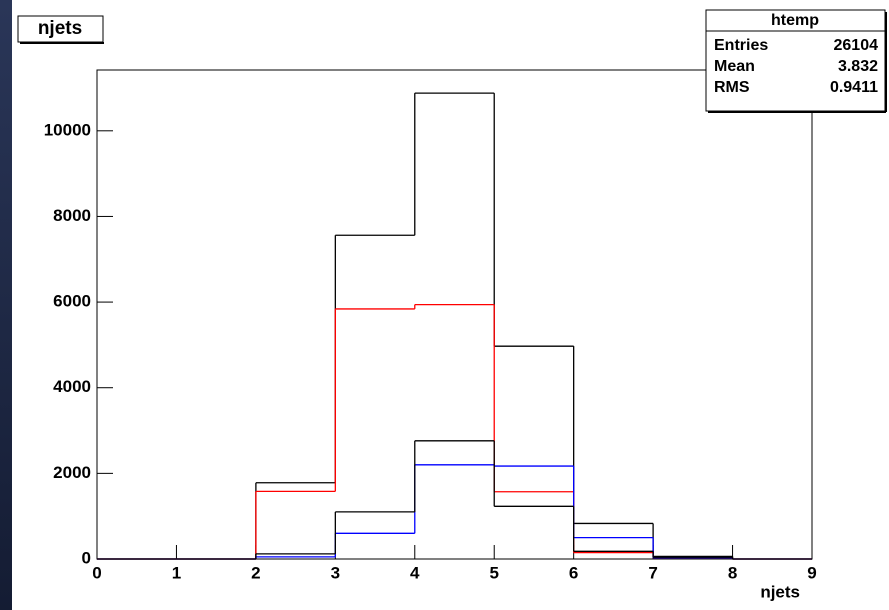 The height and width of the screenshot is (610, 889). I want to click on x-tick-label: 0, so click(96, 572).